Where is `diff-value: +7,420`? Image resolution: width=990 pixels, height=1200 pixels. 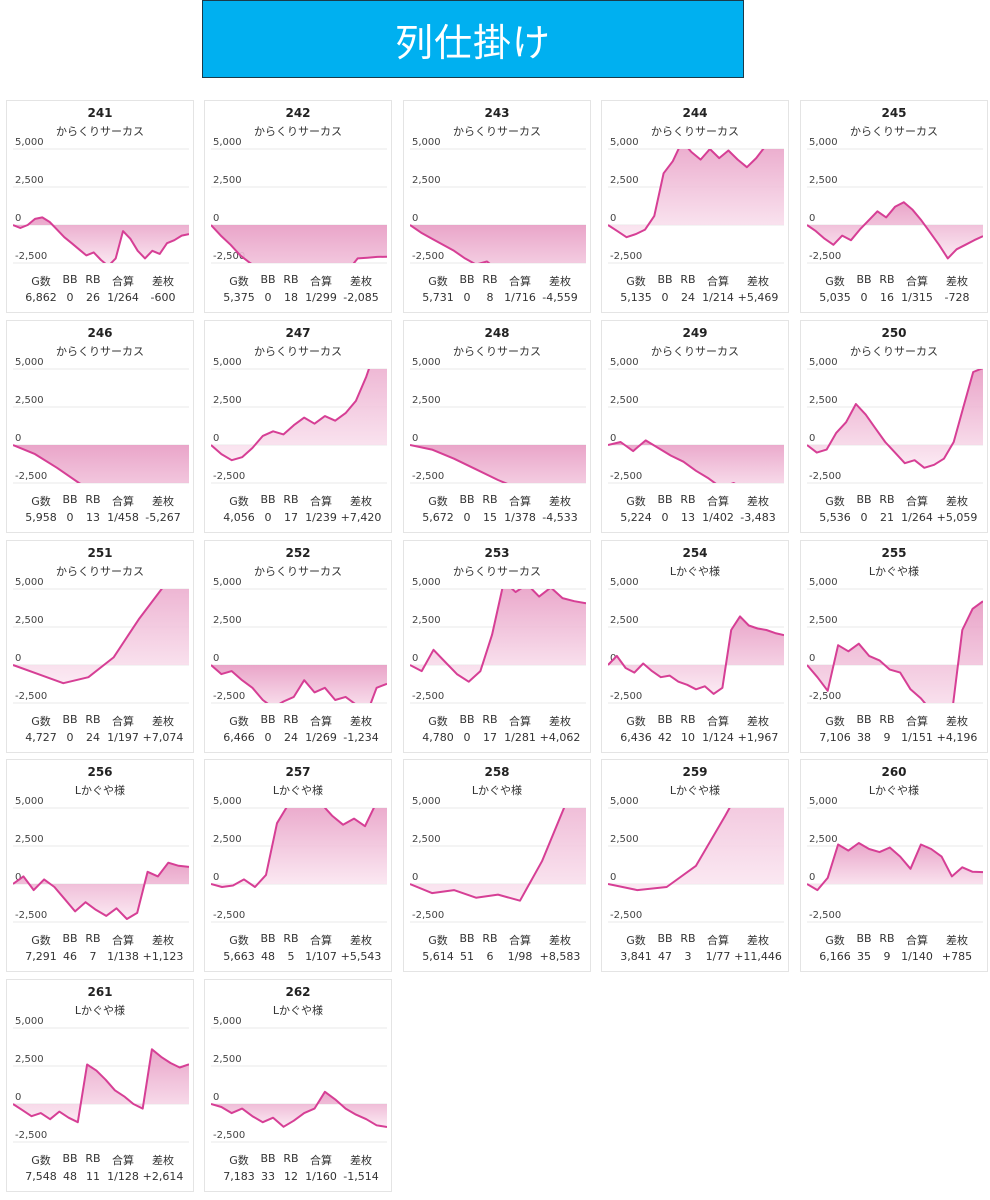 diff-value: +7,420 is located at coordinates (361, 517).